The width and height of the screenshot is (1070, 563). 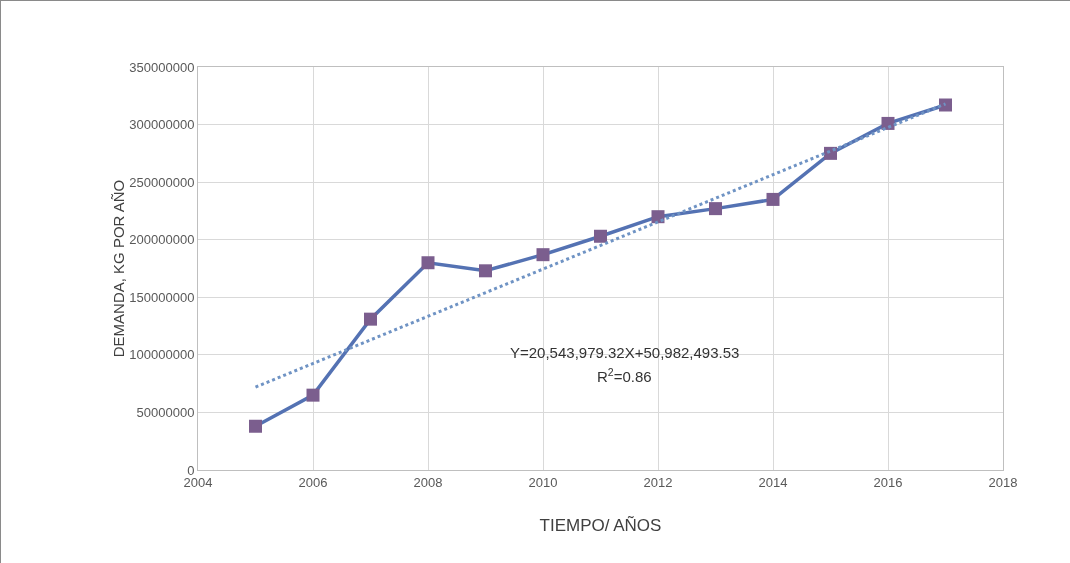 What do you see at coordinates (888, 482) in the screenshot?
I see `x-tick-label: 2016` at bounding box center [888, 482].